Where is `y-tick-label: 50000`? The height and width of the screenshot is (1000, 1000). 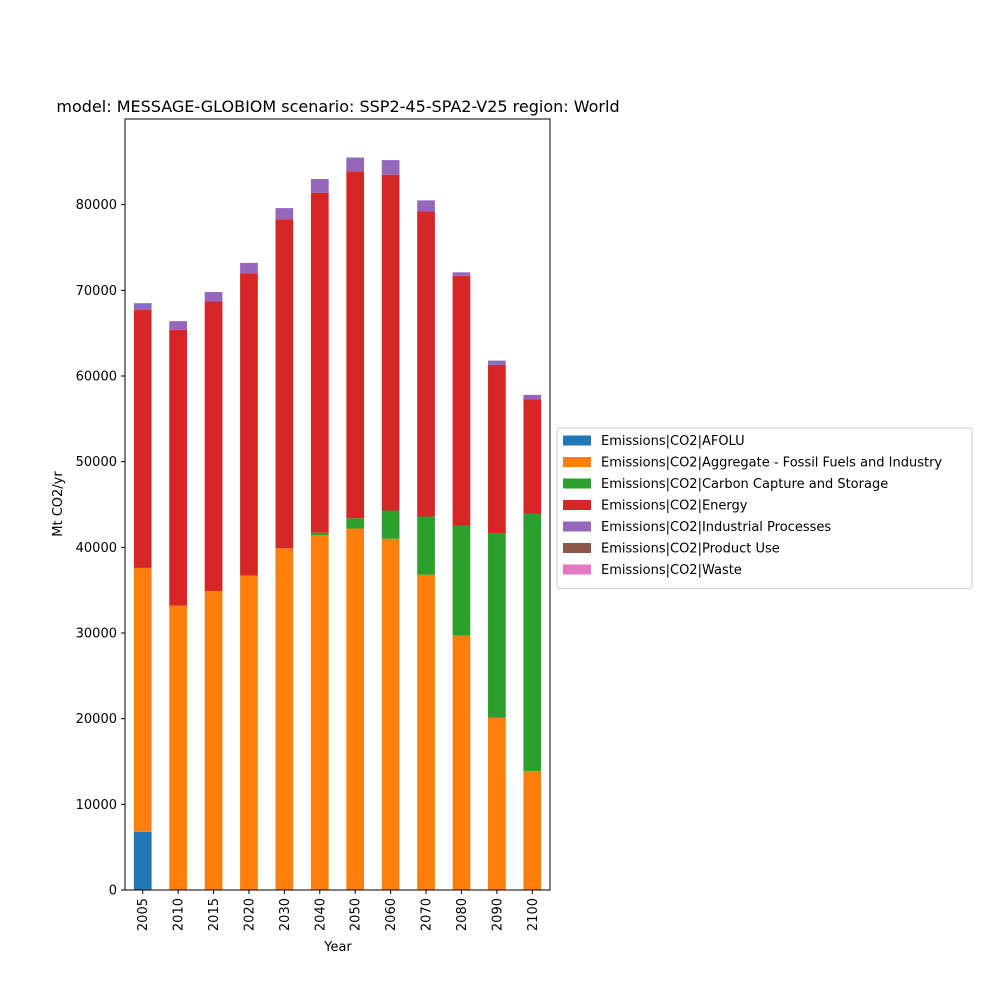
y-tick-label: 50000 is located at coordinates (96, 462).